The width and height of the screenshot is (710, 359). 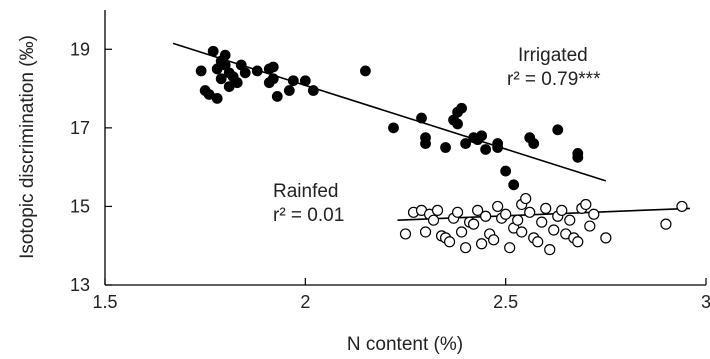 I want to click on rainfed-label: Rainfed, so click(x=306, y=191).